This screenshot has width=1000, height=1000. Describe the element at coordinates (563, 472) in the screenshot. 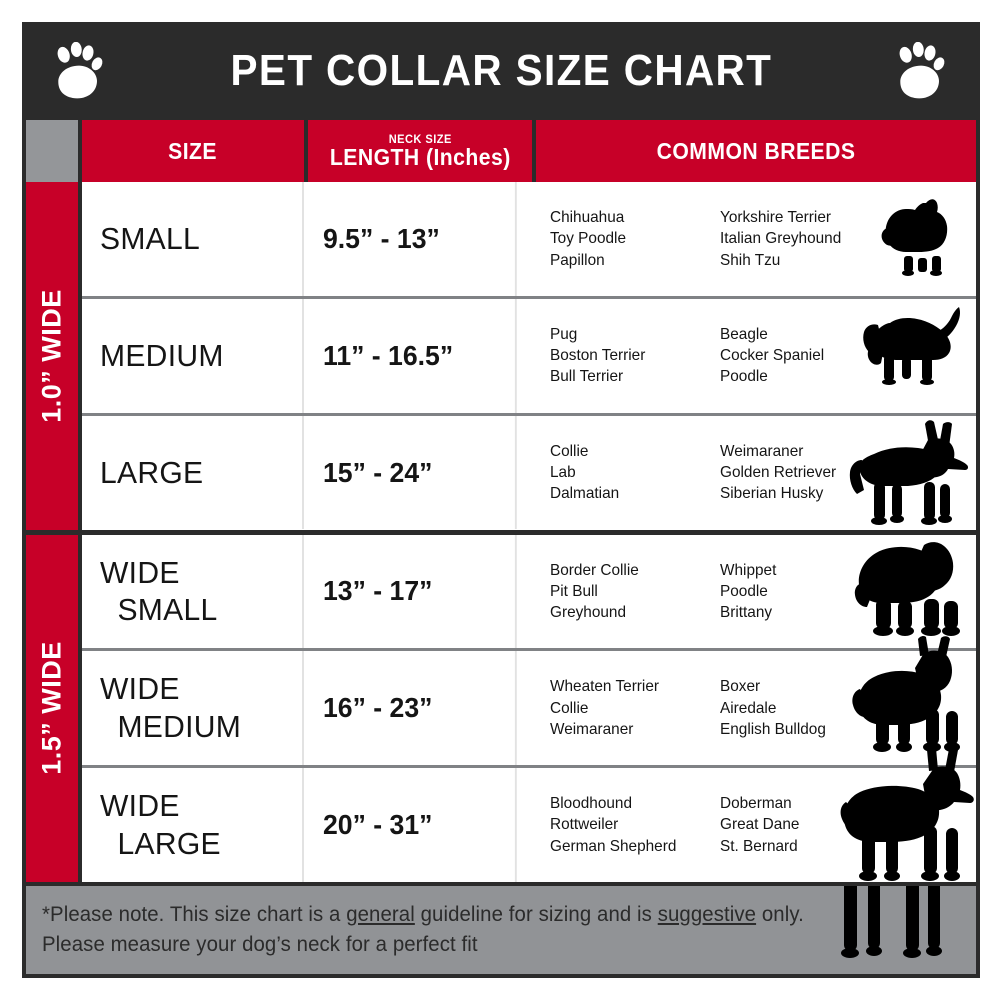

I see `breed-item: Lab` at that location.